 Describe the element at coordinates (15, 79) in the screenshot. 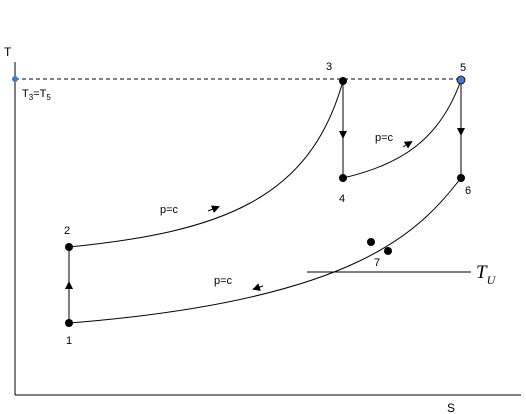

I see `isotherm-axis-point` at that location.